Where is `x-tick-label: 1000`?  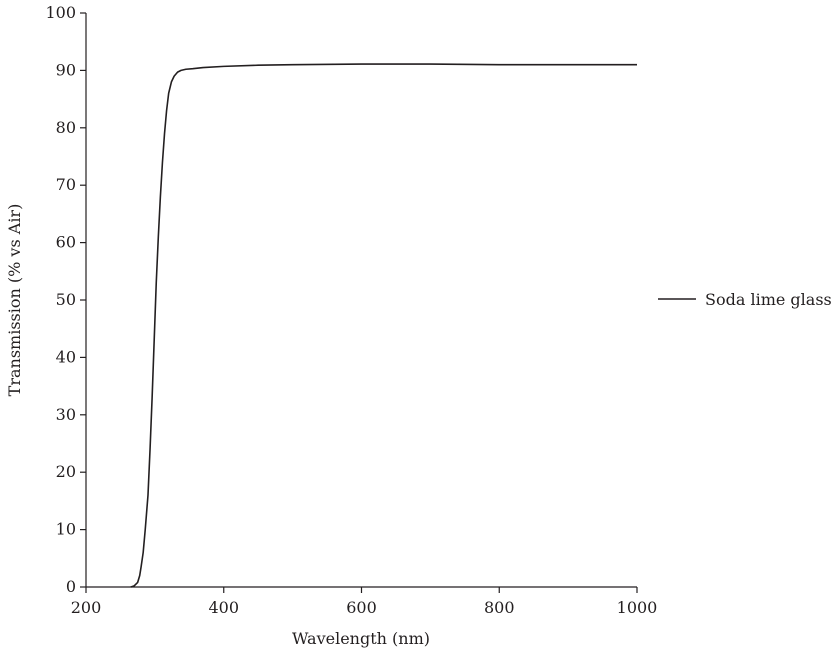
x-tick-label: 1000 is located at coordinates (637, 607).